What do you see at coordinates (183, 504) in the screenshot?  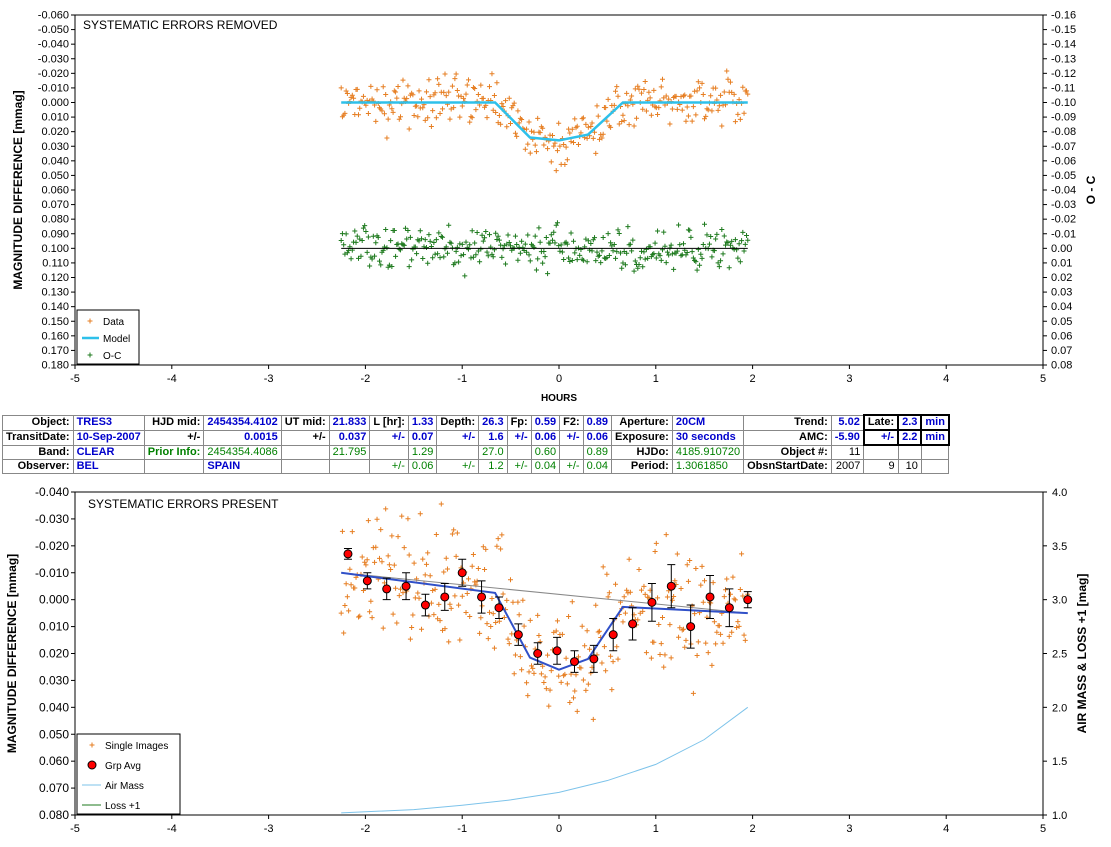 I see `bottom-chart-title: SYSTEMATIC ERRORS PRESENT` at bounding box center [183, 504].